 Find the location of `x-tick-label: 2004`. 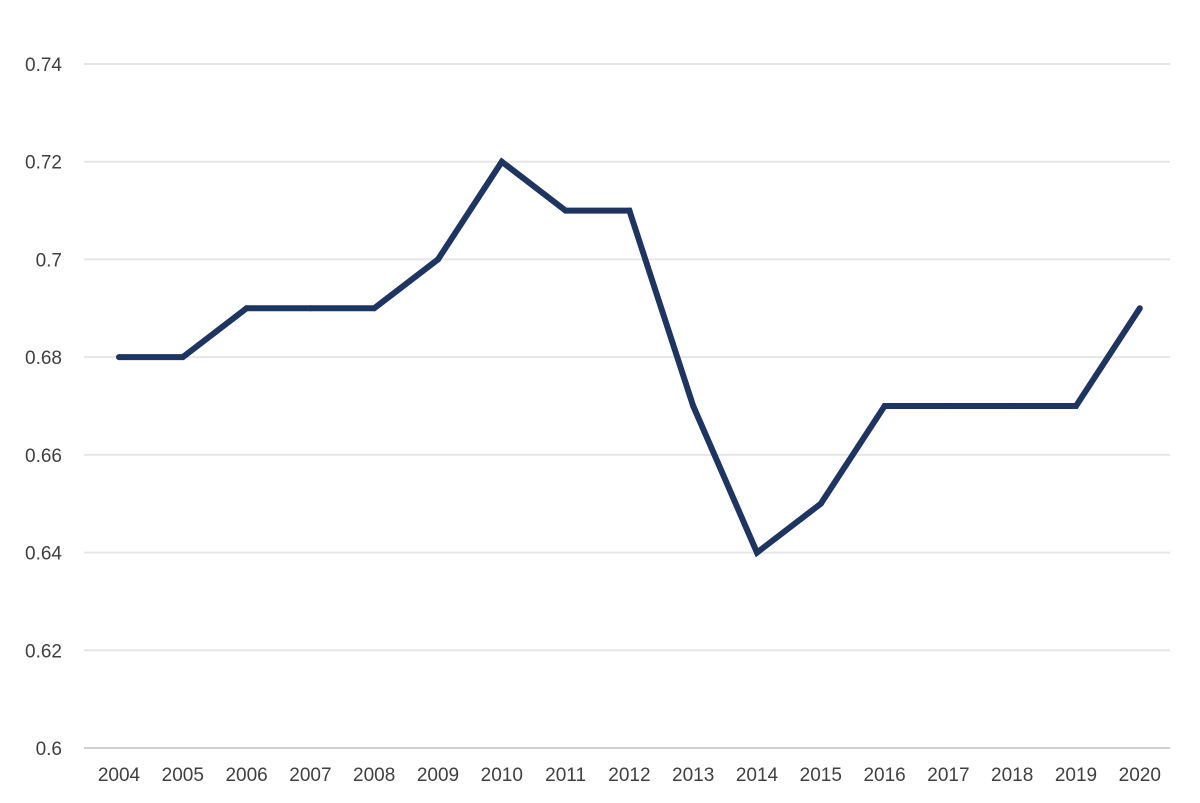

x-tick-label: 2004 is located at coordinates (119, 775).